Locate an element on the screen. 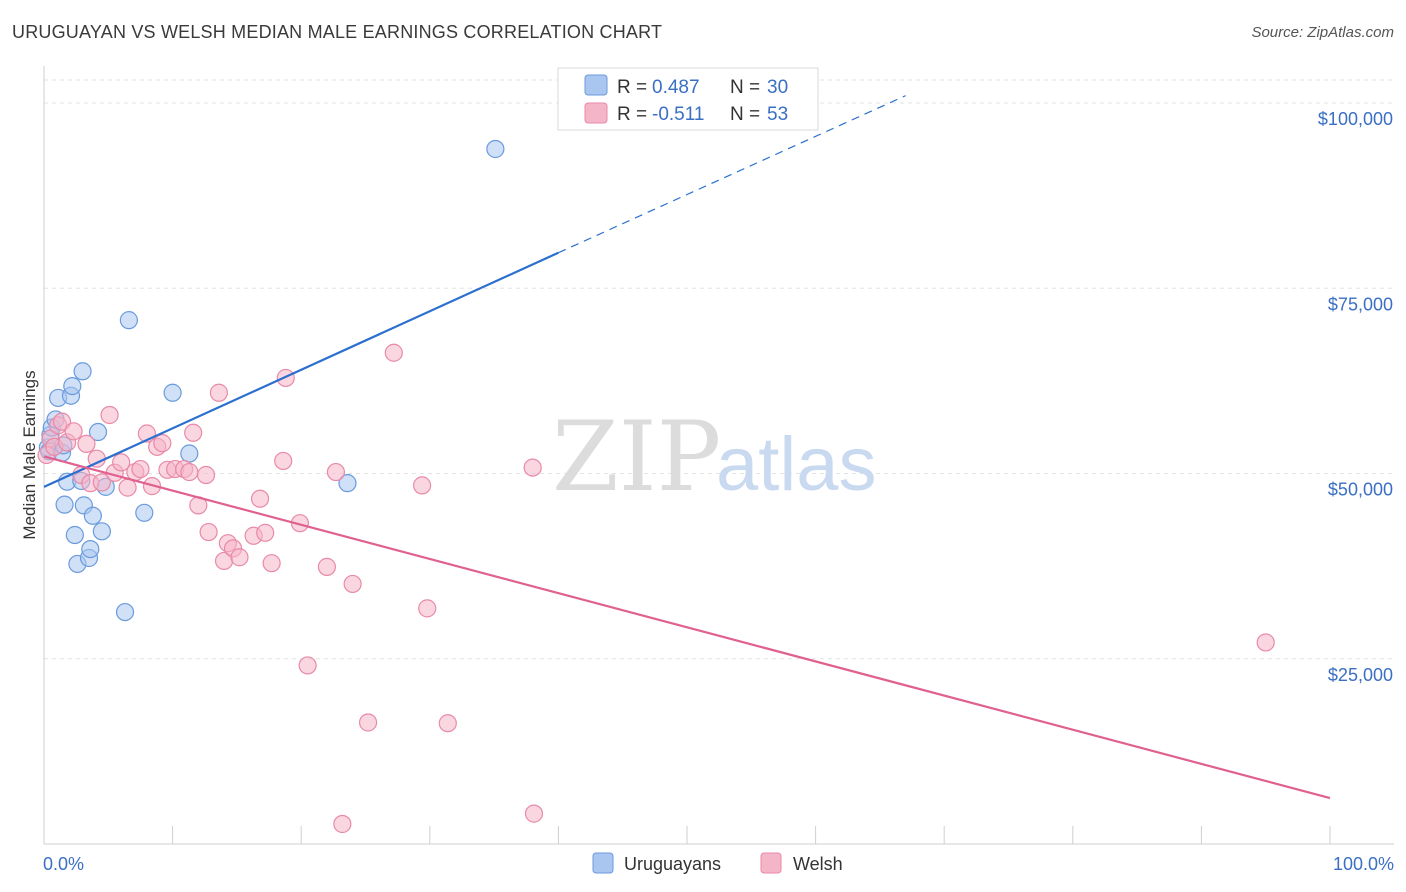 Image resolution: width=1406 pixels, height=892 pixels. watermark-zip: ZIP is located at coordinates (636, 457).